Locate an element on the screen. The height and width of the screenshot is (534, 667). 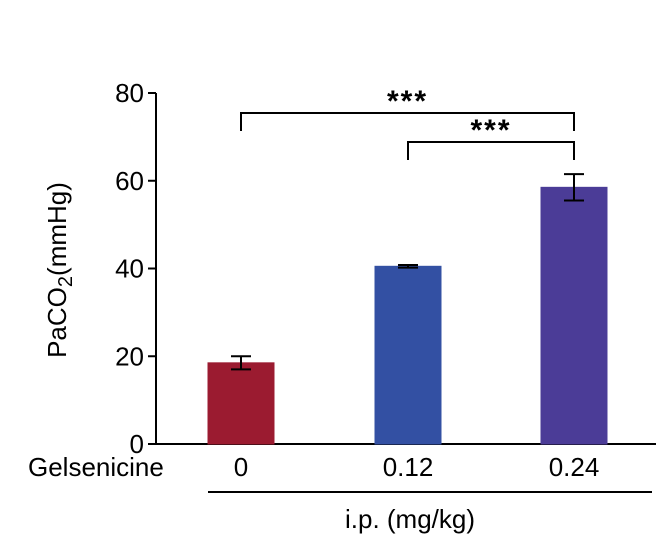
x-tick-label-0: 0 is located at coordinates (241, 467).